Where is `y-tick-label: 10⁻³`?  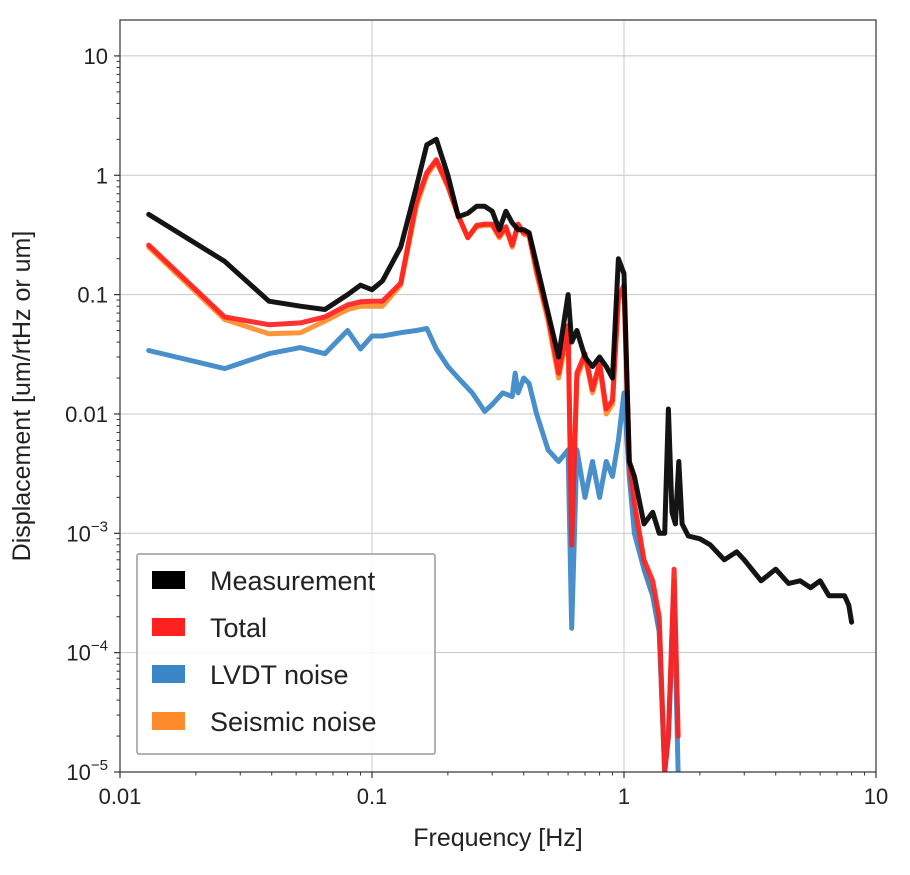 y-tick-label: 10⁻³ is located at coordinates (87, 532).